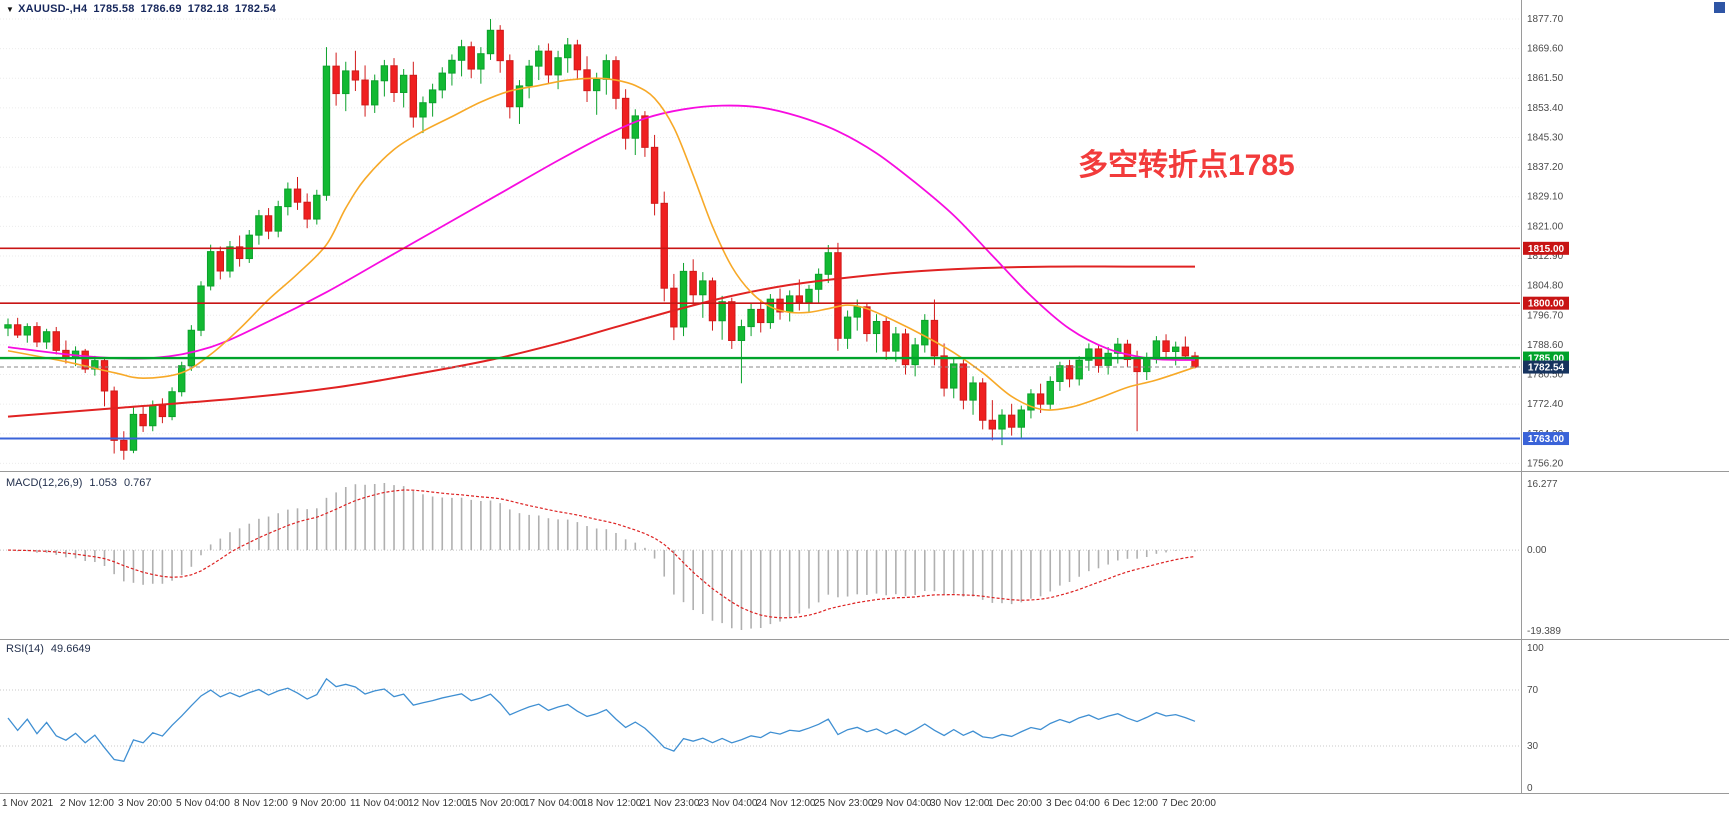 The width and height of the screenshot is (1729, 839). I want to click on time-label: 30 Nov 12:00, so click(960, 803).